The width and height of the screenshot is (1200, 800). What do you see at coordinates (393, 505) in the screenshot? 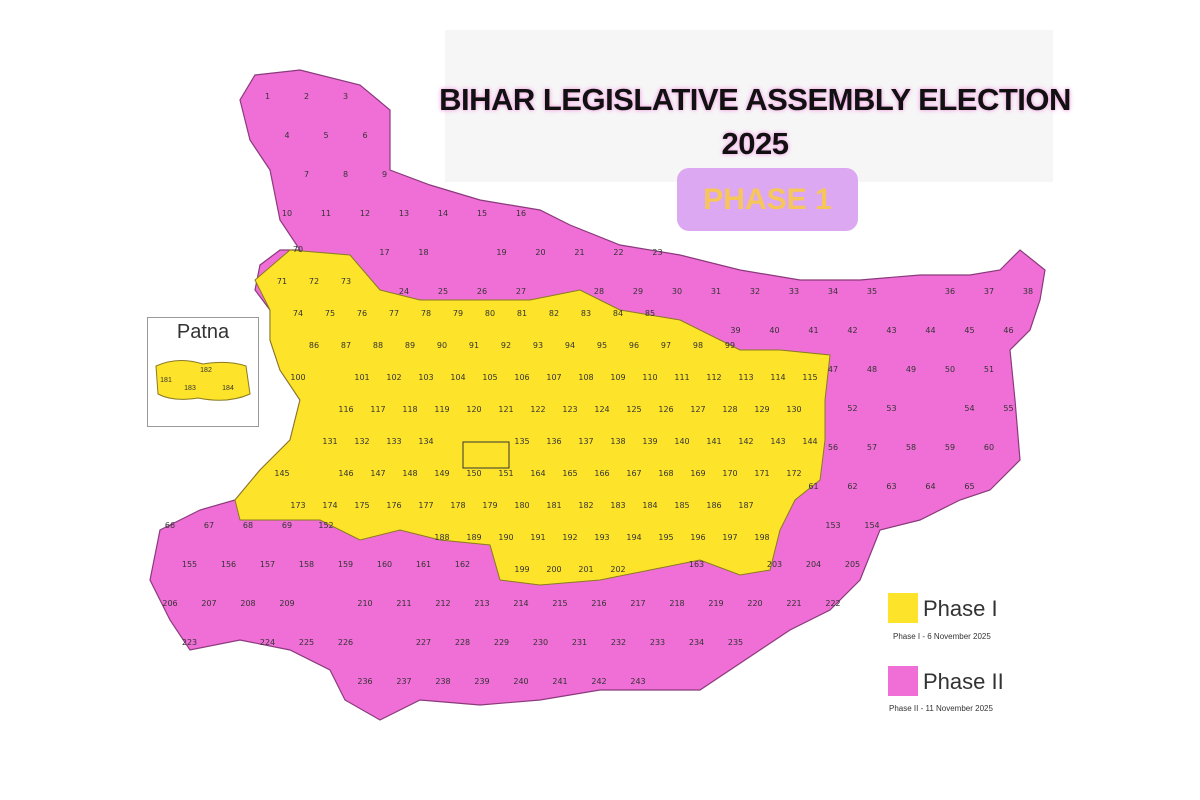
I see `constituency-label: 176` at bounding box center [393, 505].